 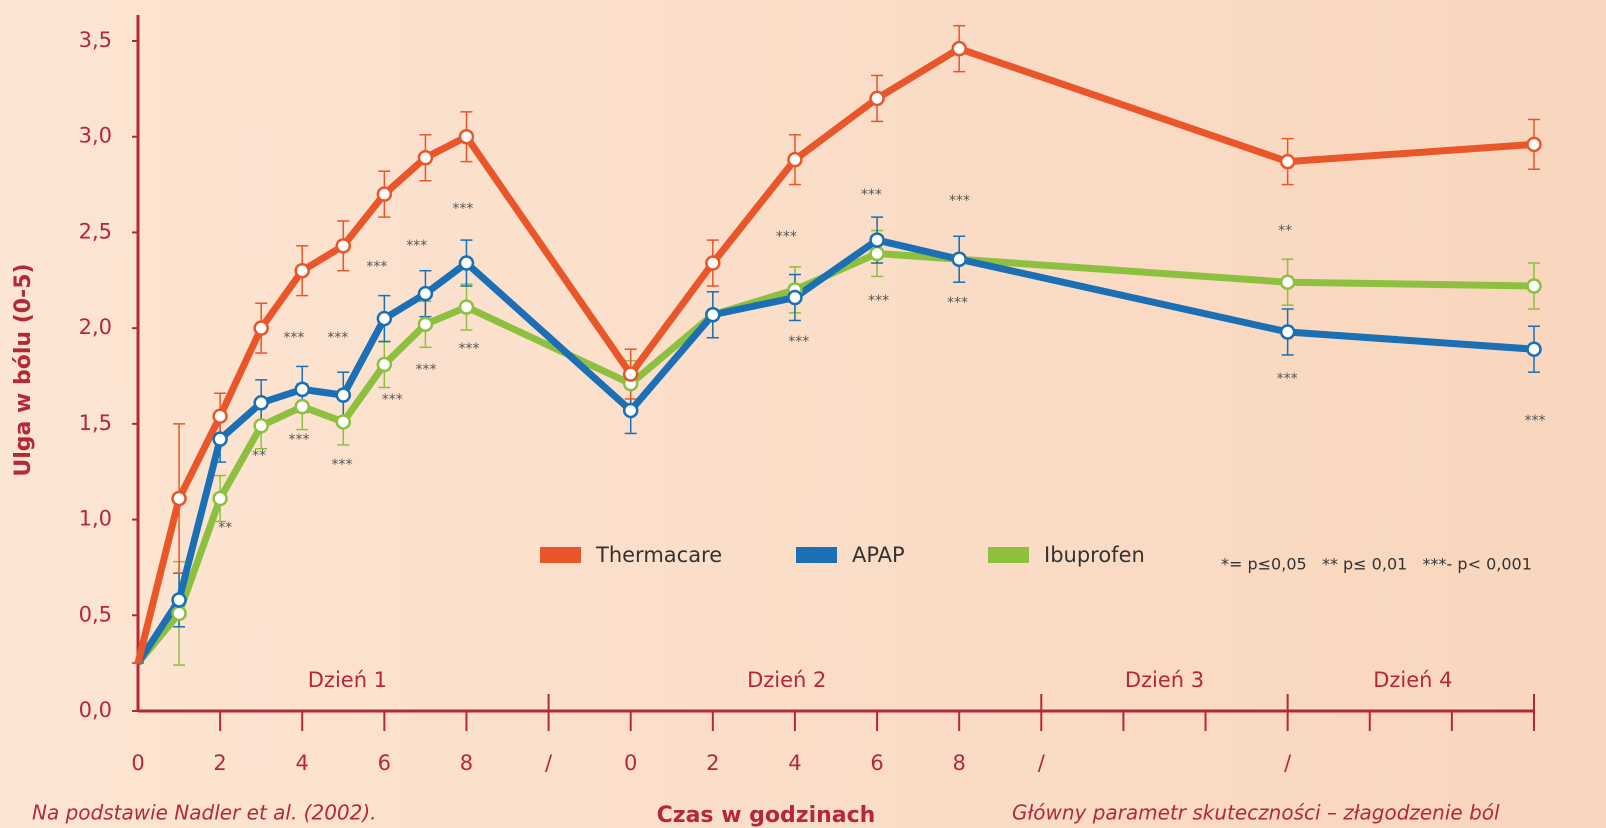 I want to click on y-tick-label: 2,5, so click(x=95, y=231).